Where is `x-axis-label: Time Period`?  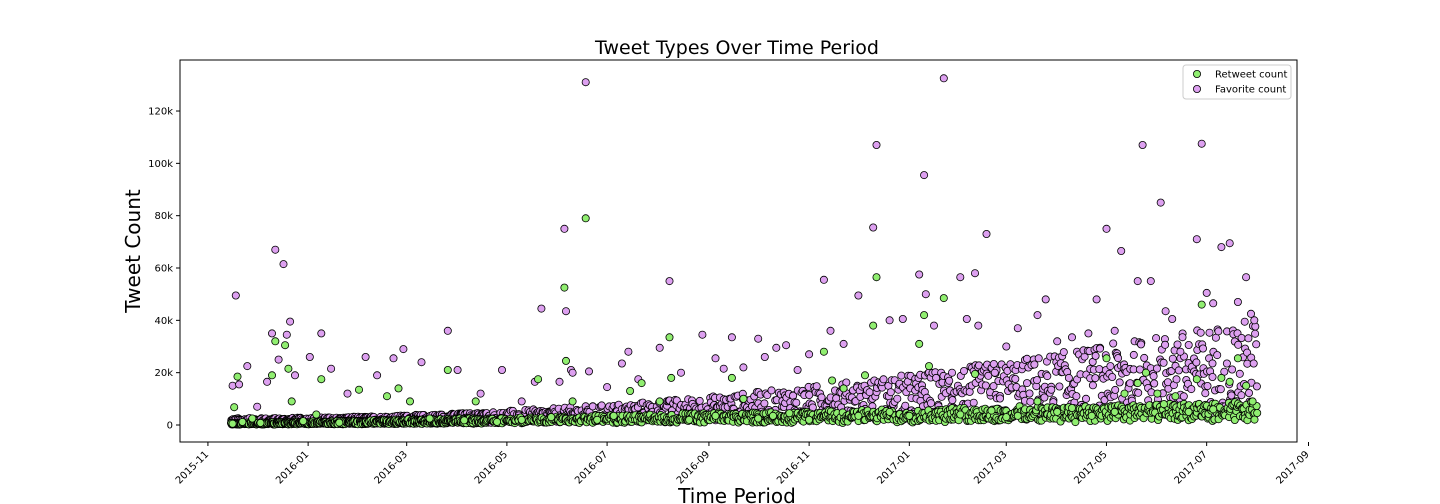 x-axis-label: Time Period is located at coordinates (736, 494).